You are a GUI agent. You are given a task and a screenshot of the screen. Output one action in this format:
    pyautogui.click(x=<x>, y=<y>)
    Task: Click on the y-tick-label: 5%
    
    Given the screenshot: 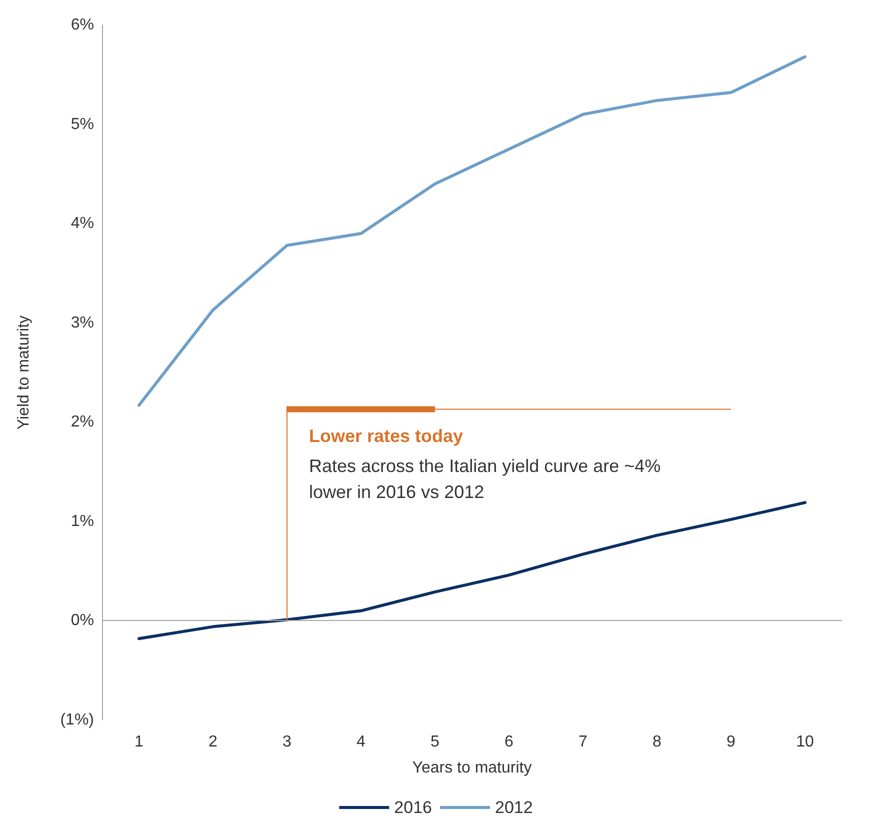 What is the action you would take?
    pyautogui.click(x=82, y=124)
    